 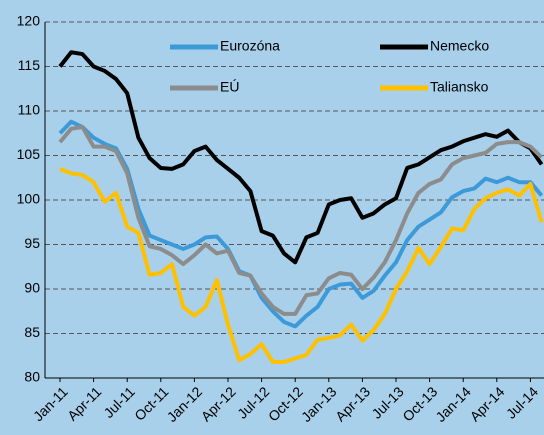 What do you see at coordinates (151, 403) in the screenshot?
I see `x-tick-label: Oct-11` at bounding box center [151, 403].